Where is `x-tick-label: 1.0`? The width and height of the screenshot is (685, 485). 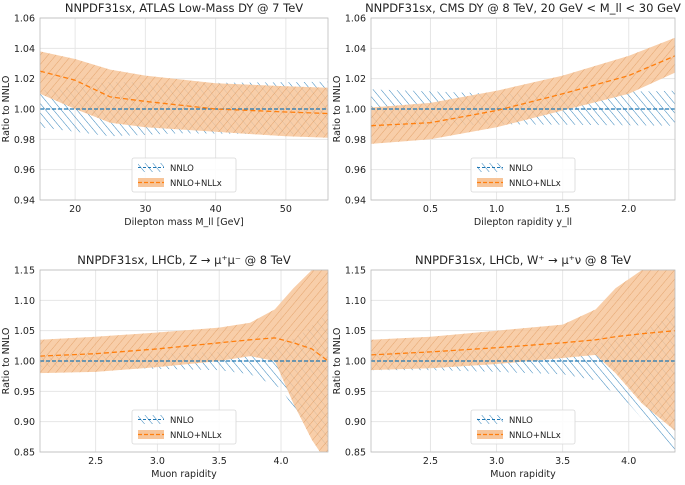
x-tick-label: 1.0 is located at coordinates (496, 209).